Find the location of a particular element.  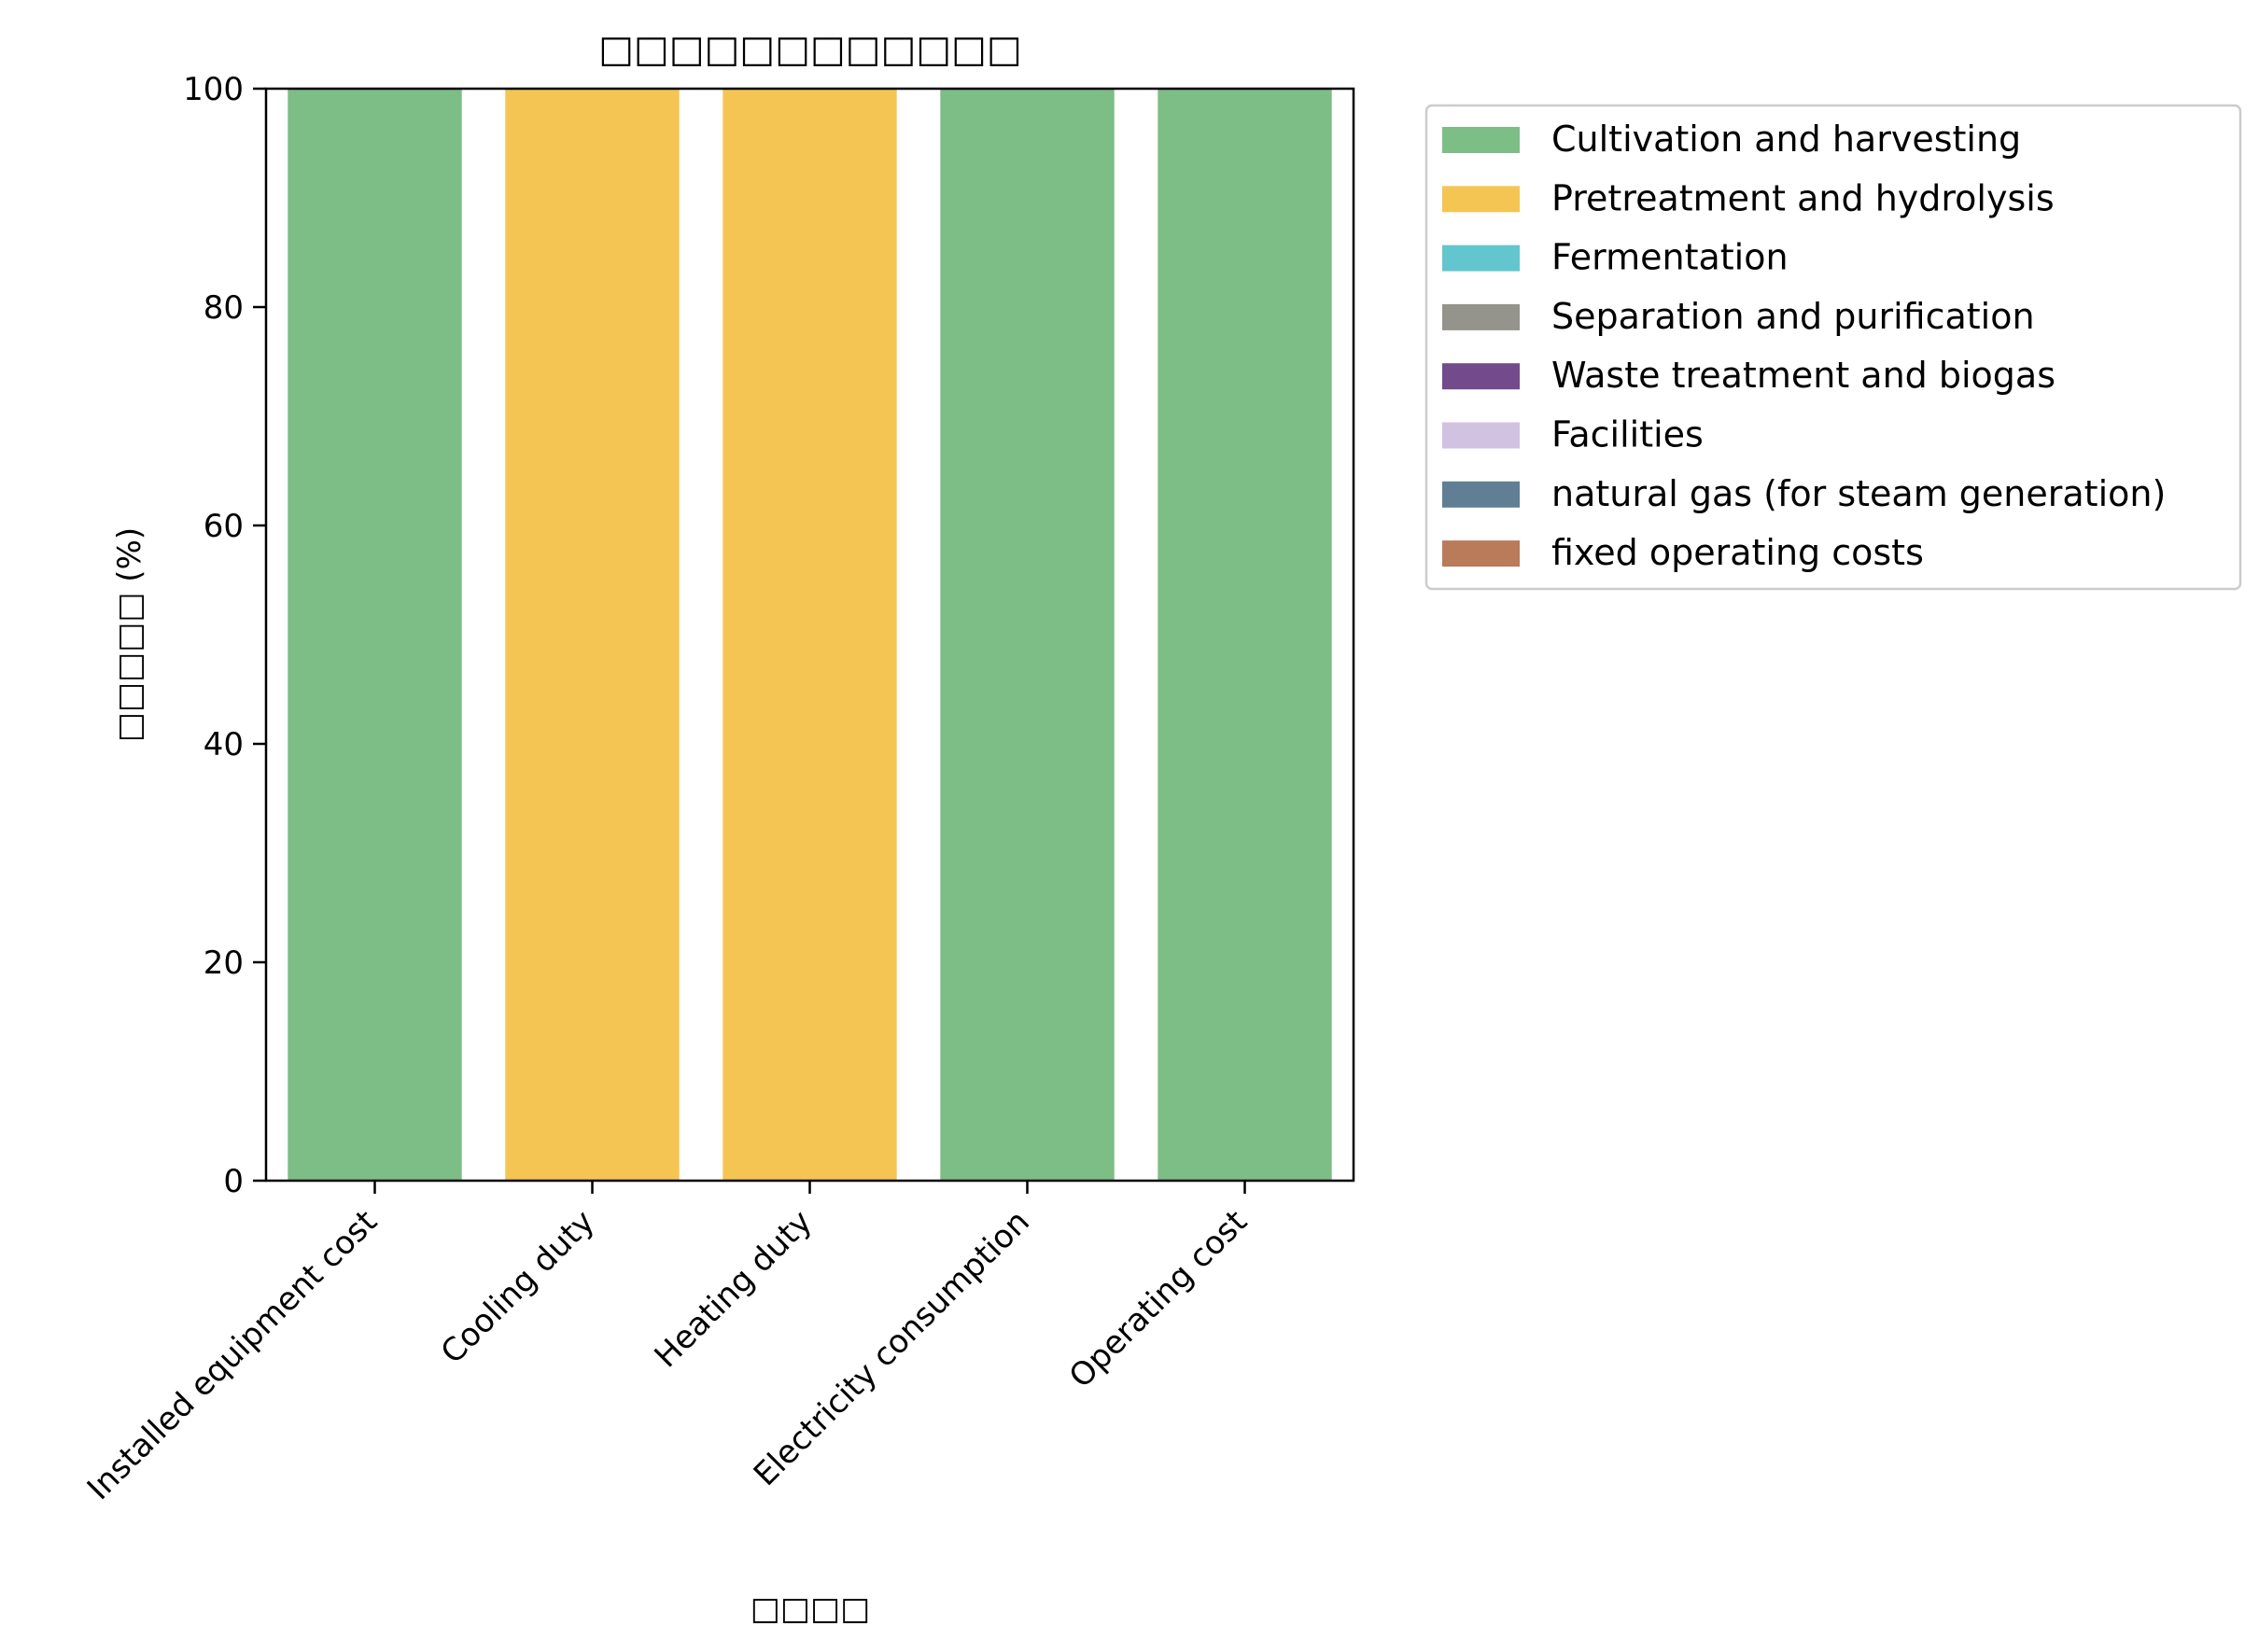

legend-label: Facilities is located at coordinates (1628, 434).